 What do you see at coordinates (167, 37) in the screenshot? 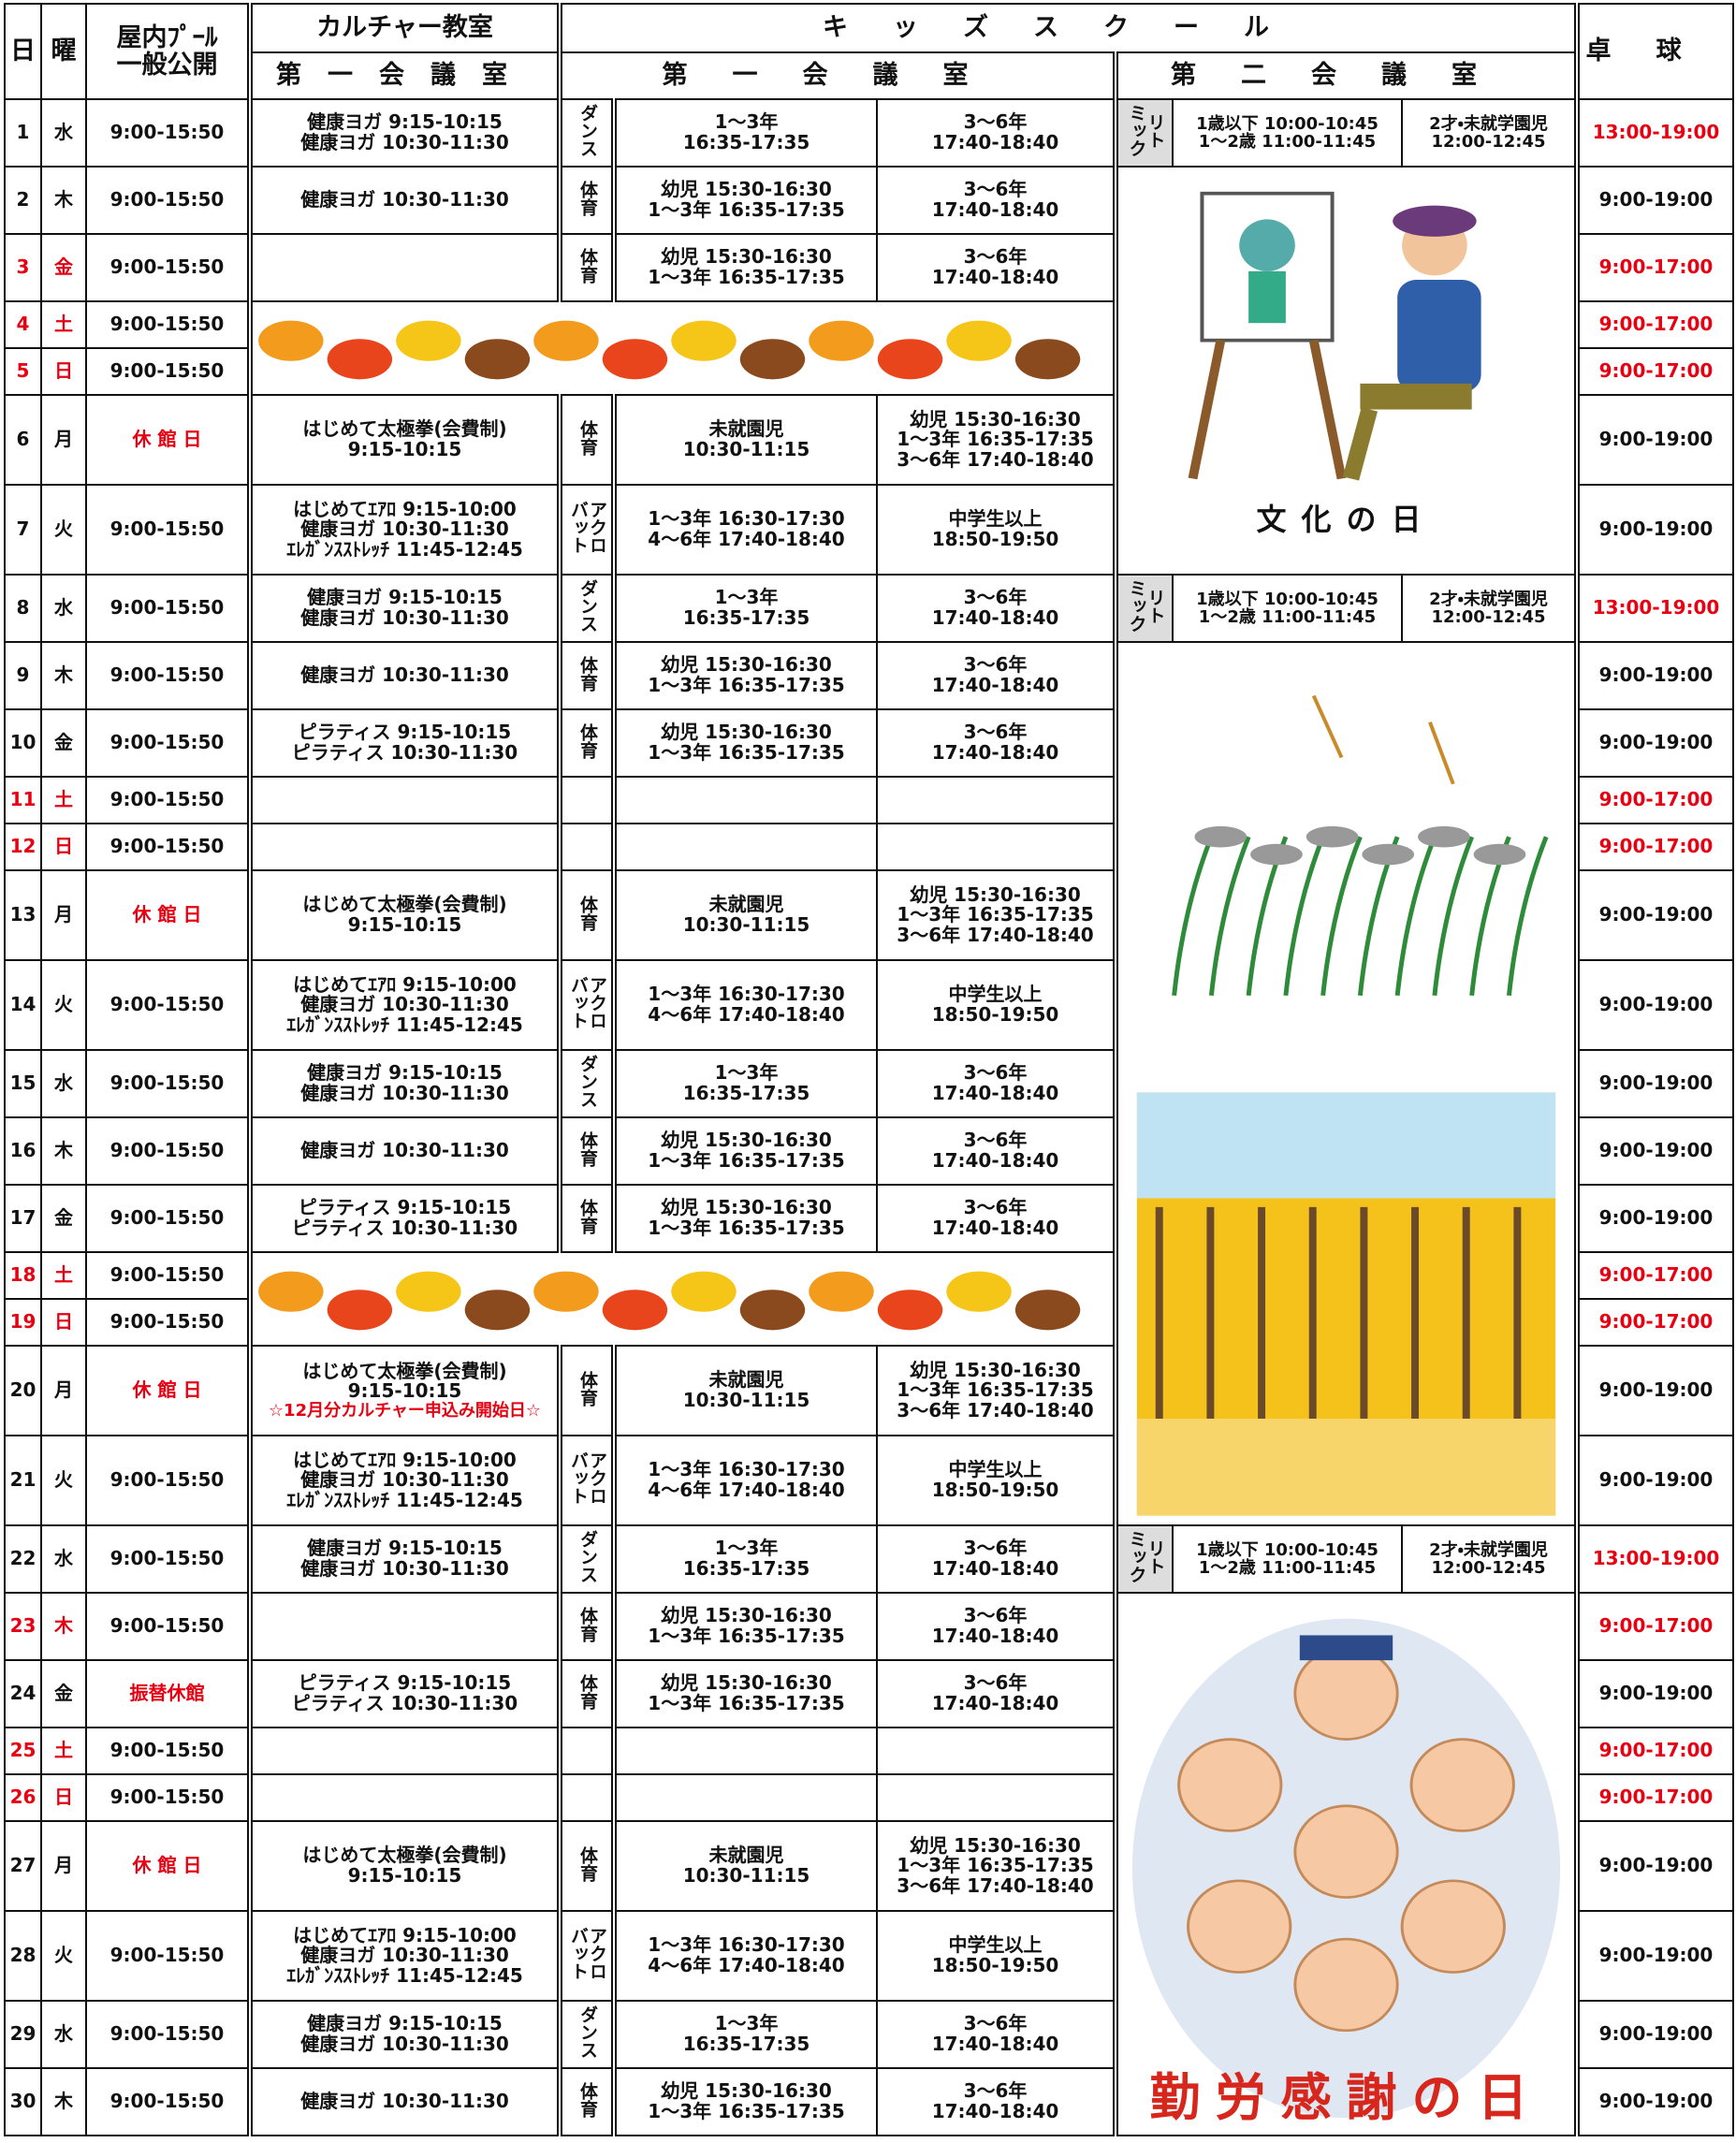
I see `header-pool-line: 屋内ﾌﾟｰﾙ` at bounding box center [167, 37].